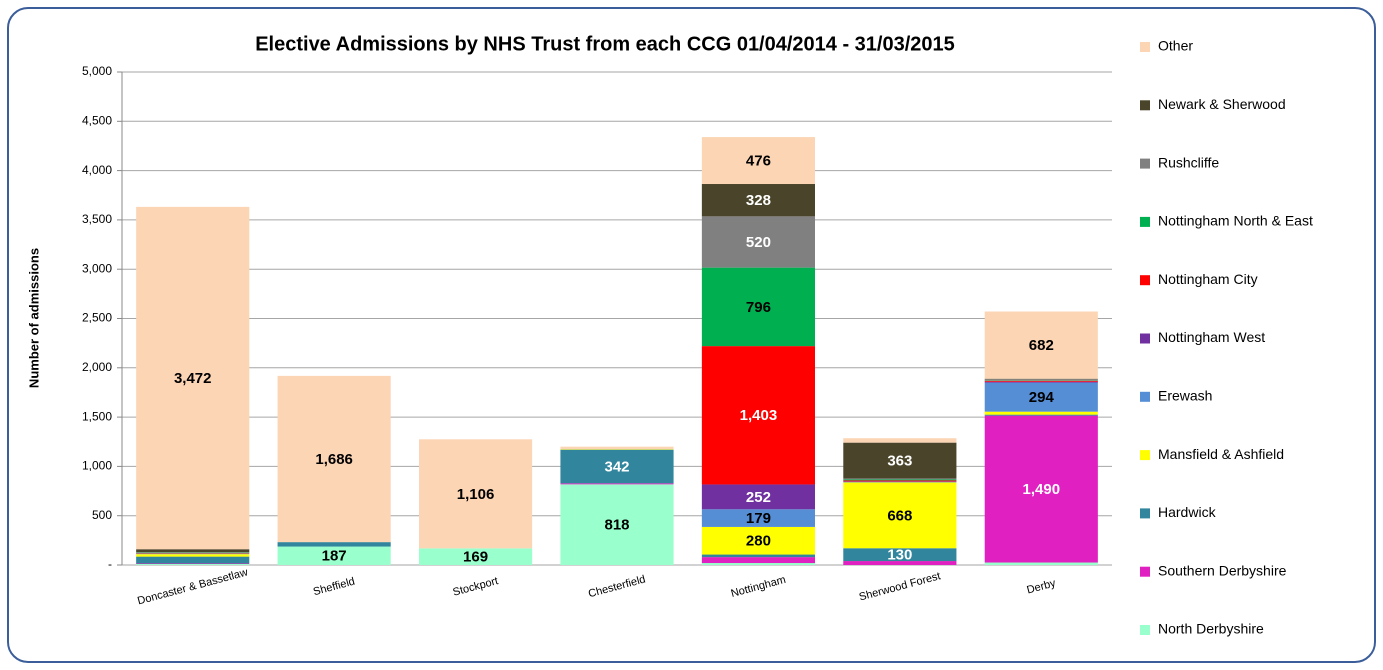 Image resolution: width=1383 pixels, height=670 pixels. I want to click on y-tick-label: 1,500, so click(97, 416).